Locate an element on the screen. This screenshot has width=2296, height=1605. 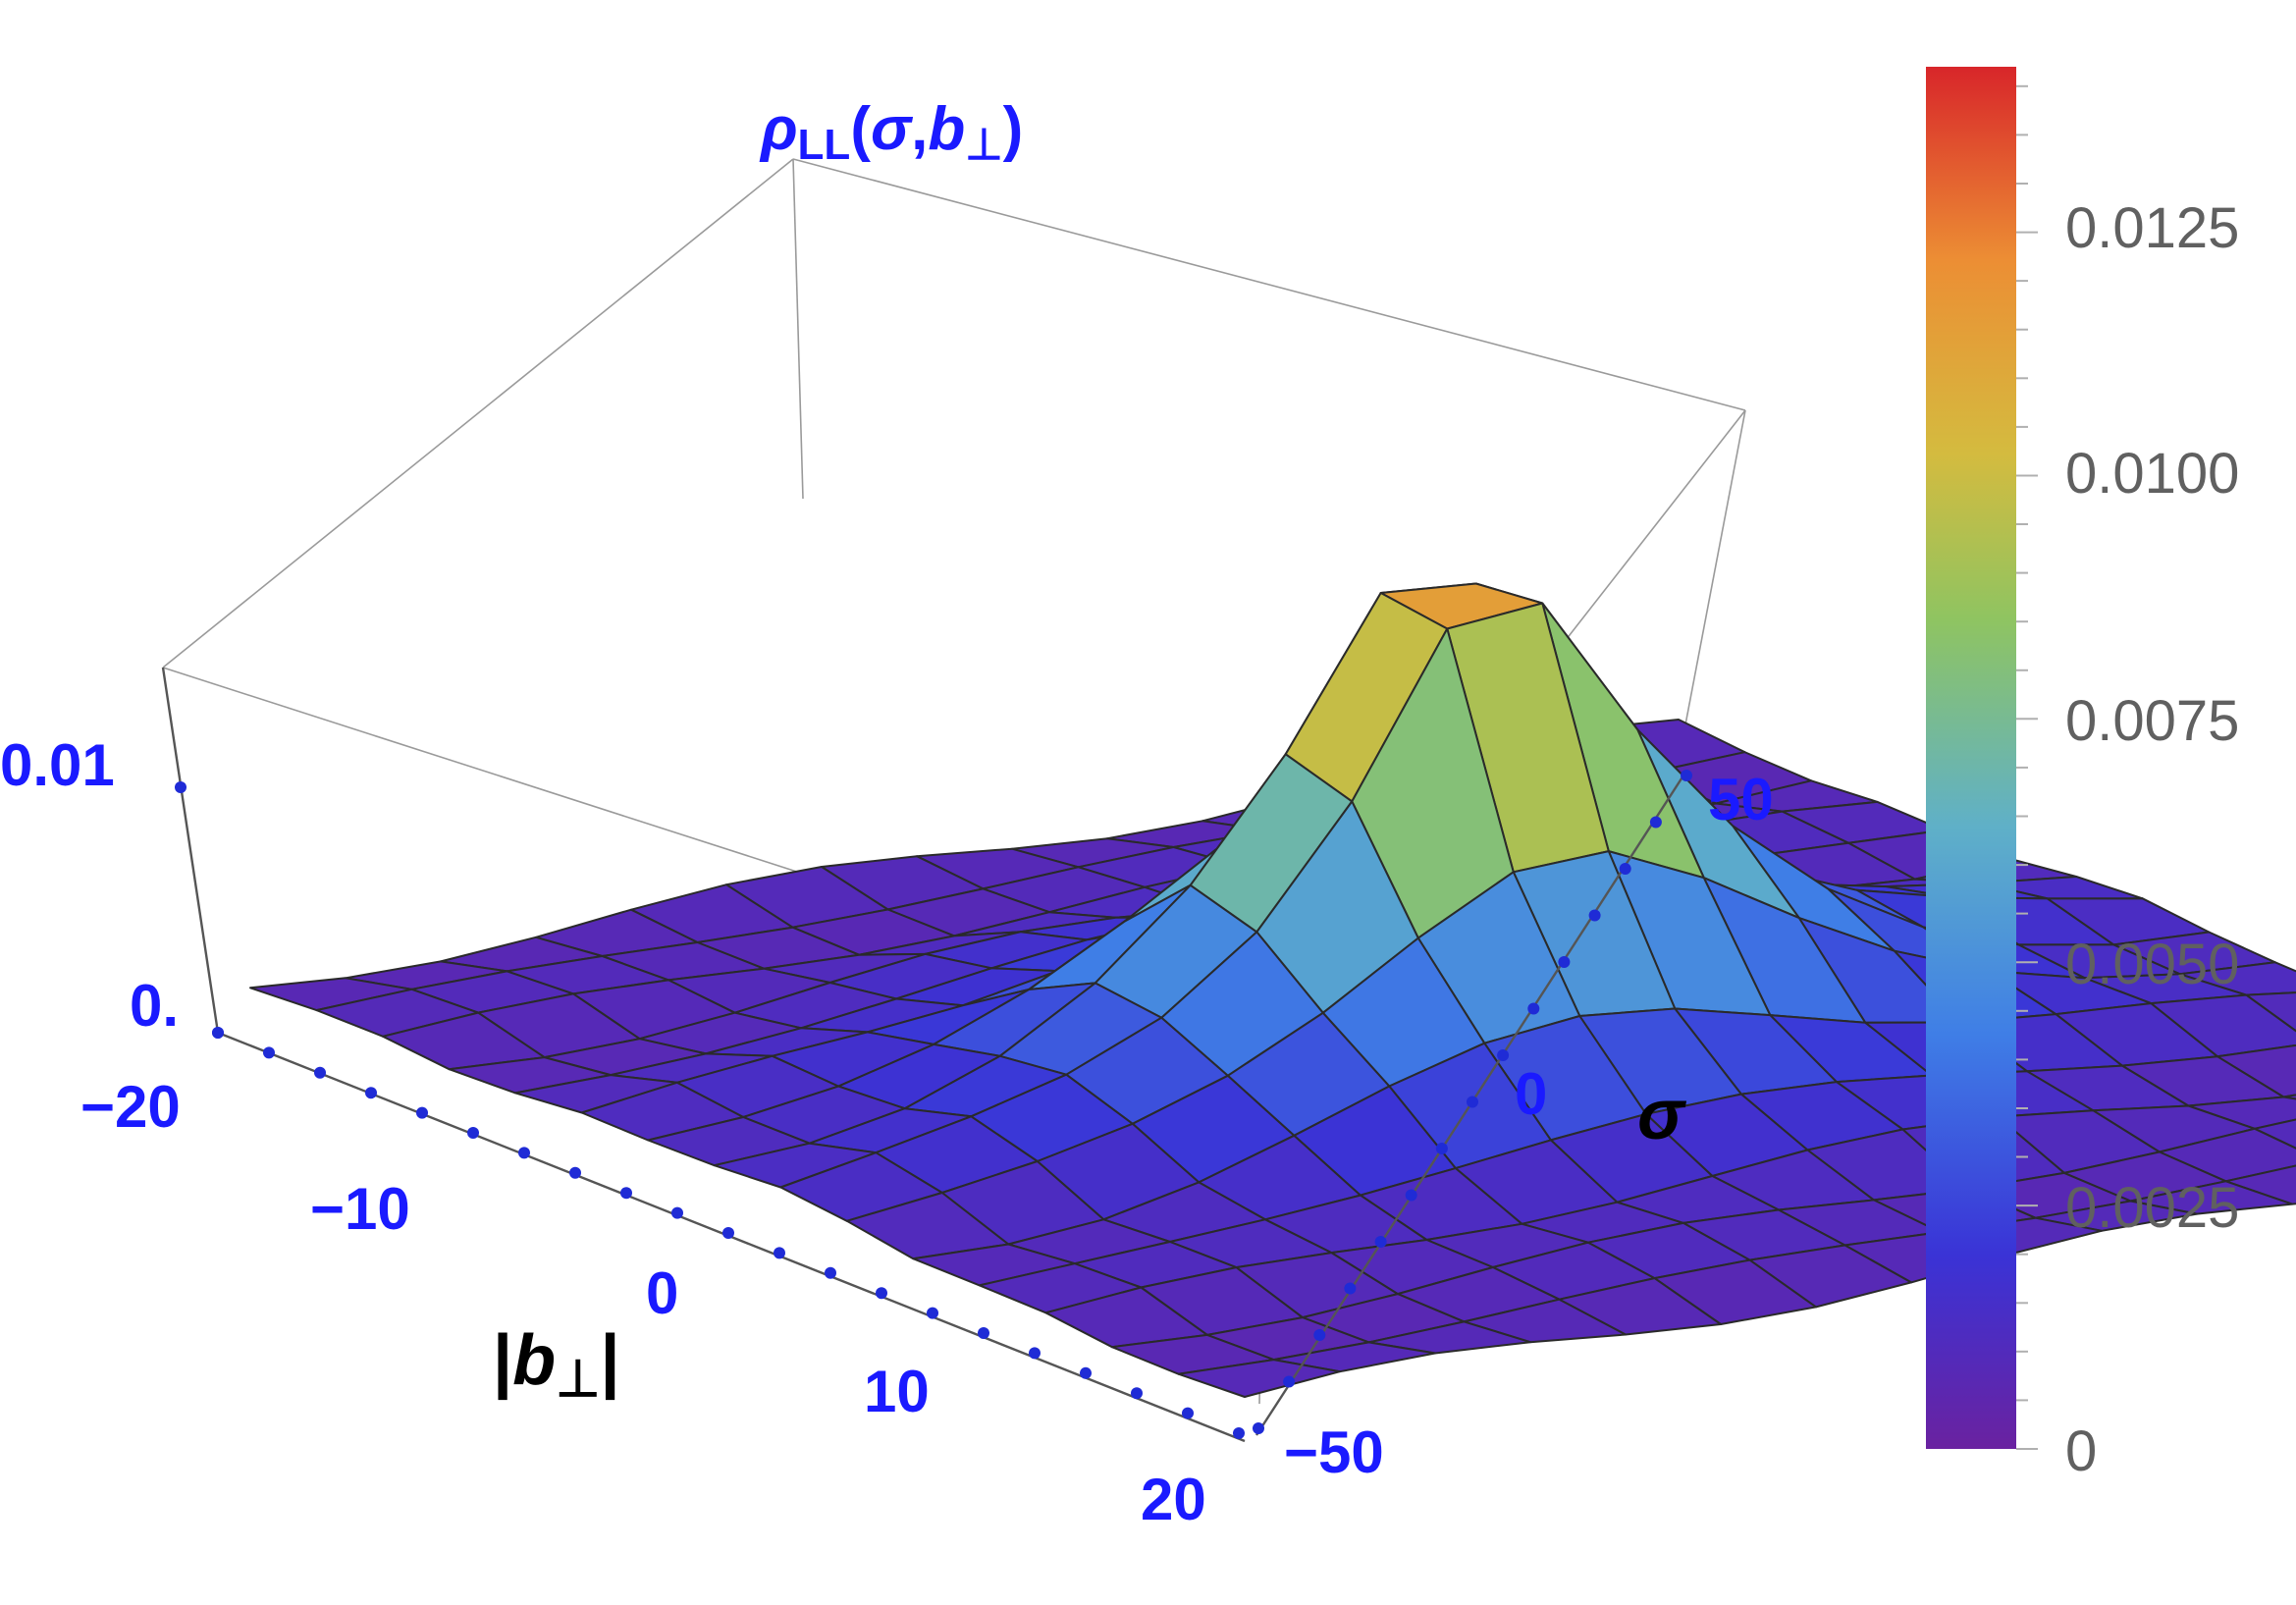
surface-cell is located at coordinates (2275, 1134).